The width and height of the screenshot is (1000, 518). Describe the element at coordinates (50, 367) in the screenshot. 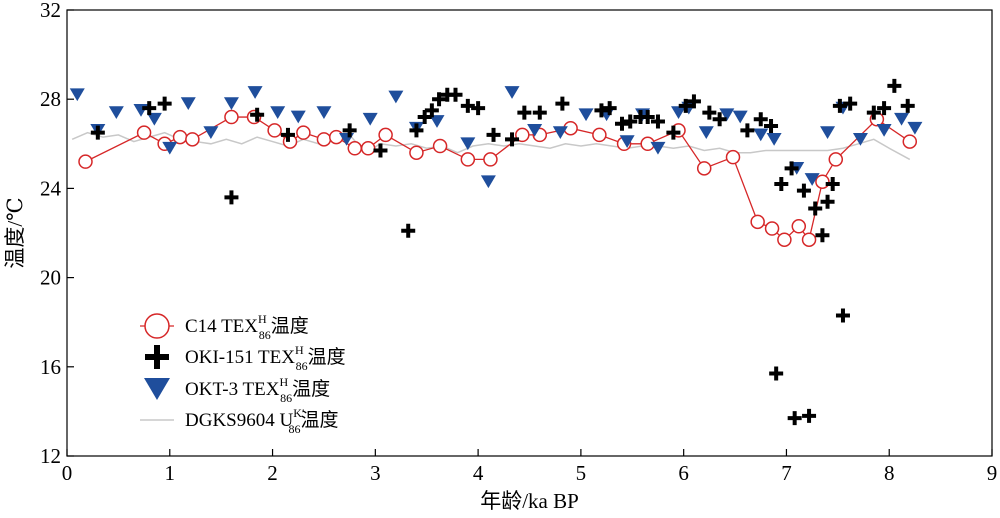

I see `y-tick-label: 16` at that location.